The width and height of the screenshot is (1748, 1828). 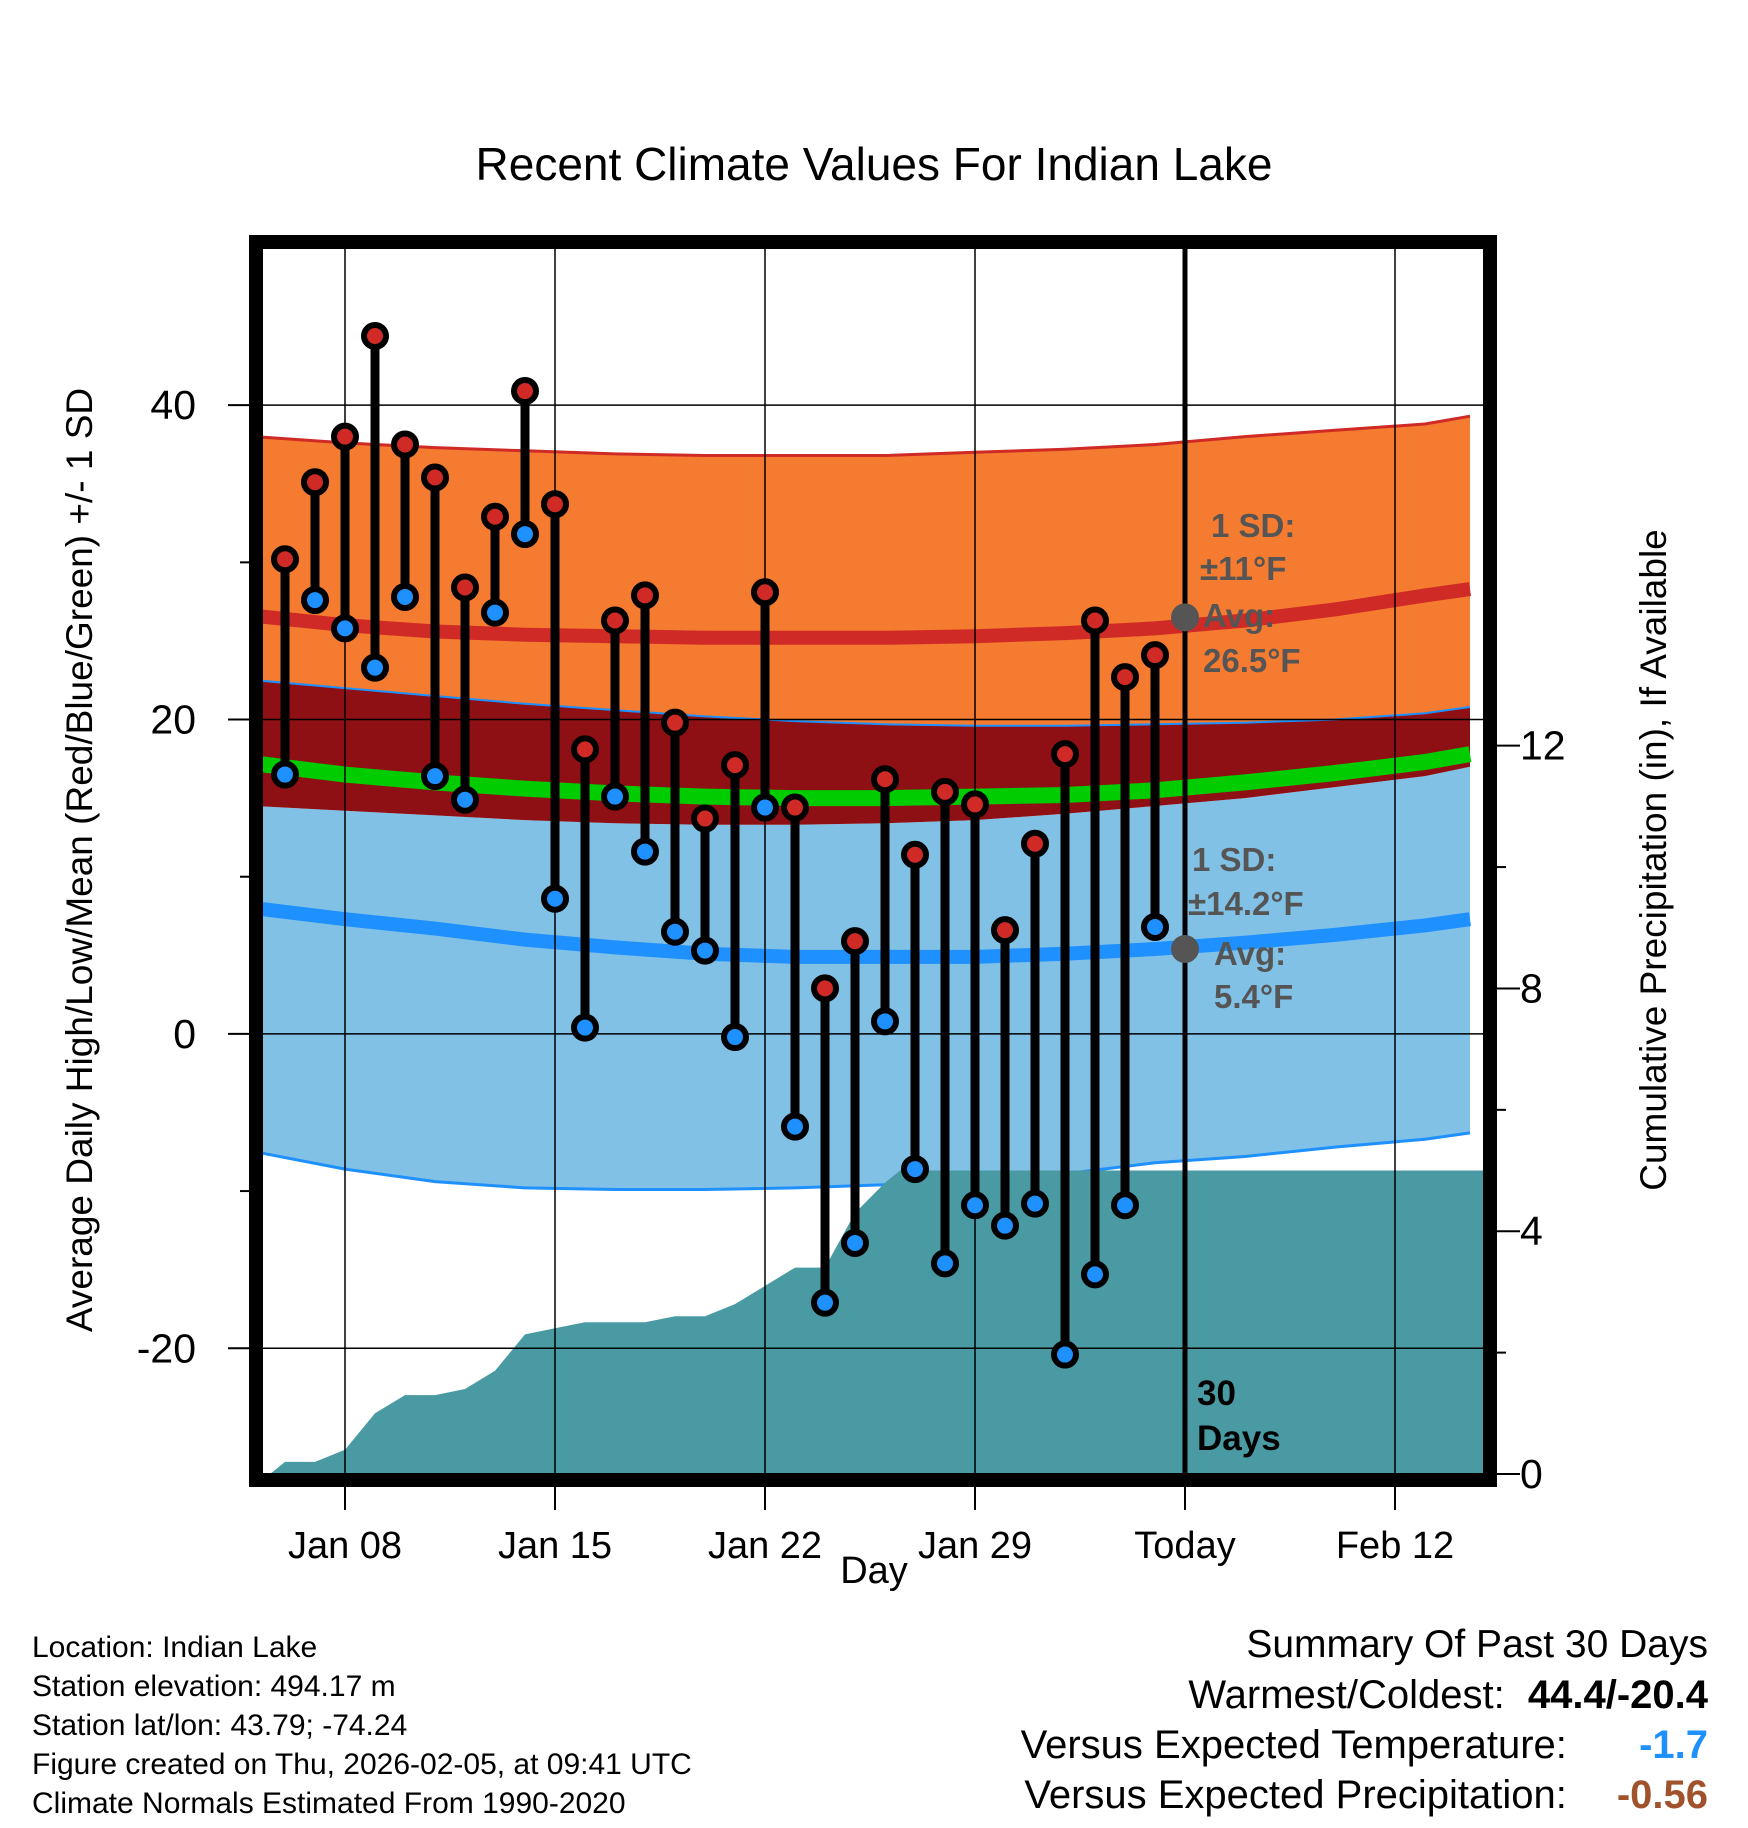 What do you see at coordinates (1239, 1438) in the screenshot?
I see `period-unit: Days` at bounding box center [1239, 1438].